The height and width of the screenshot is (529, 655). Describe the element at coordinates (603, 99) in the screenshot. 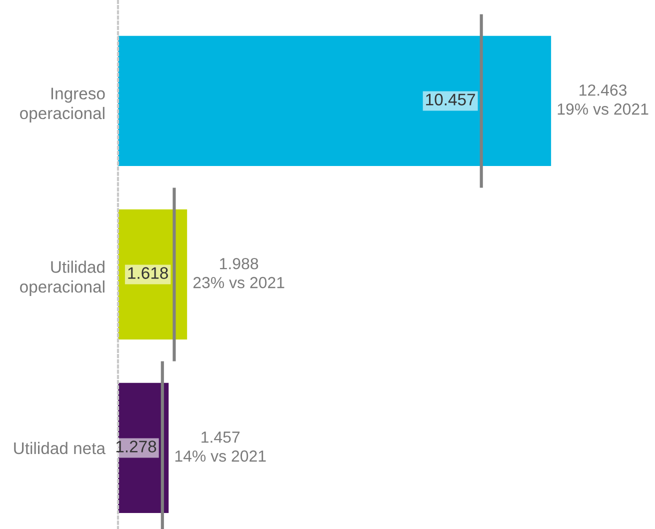

I see `data-label: 12.463 19% vs 2021` at that location.